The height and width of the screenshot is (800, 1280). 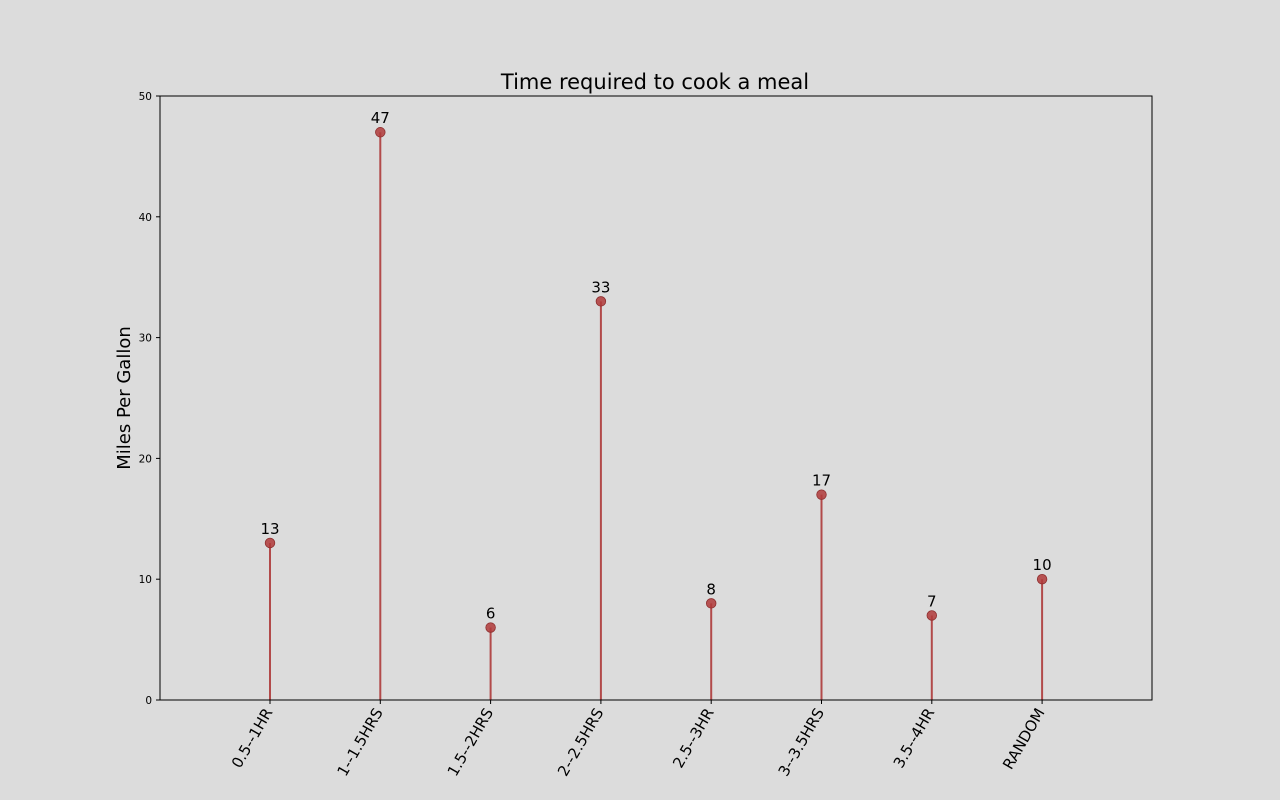 I want to click on x-tick-label: RANDOM, so click(x=1023, y=739).